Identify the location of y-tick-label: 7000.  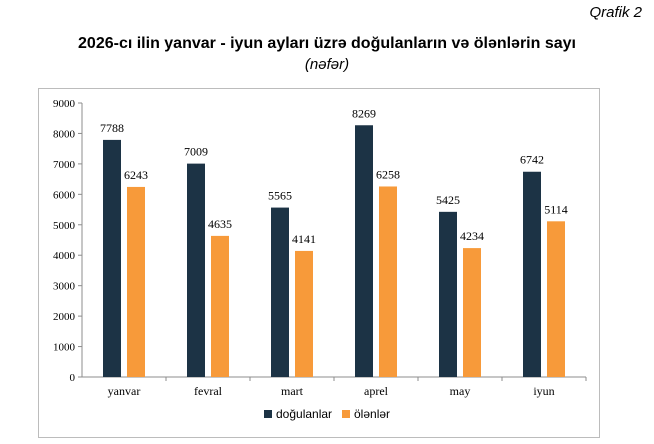
(64, 165).